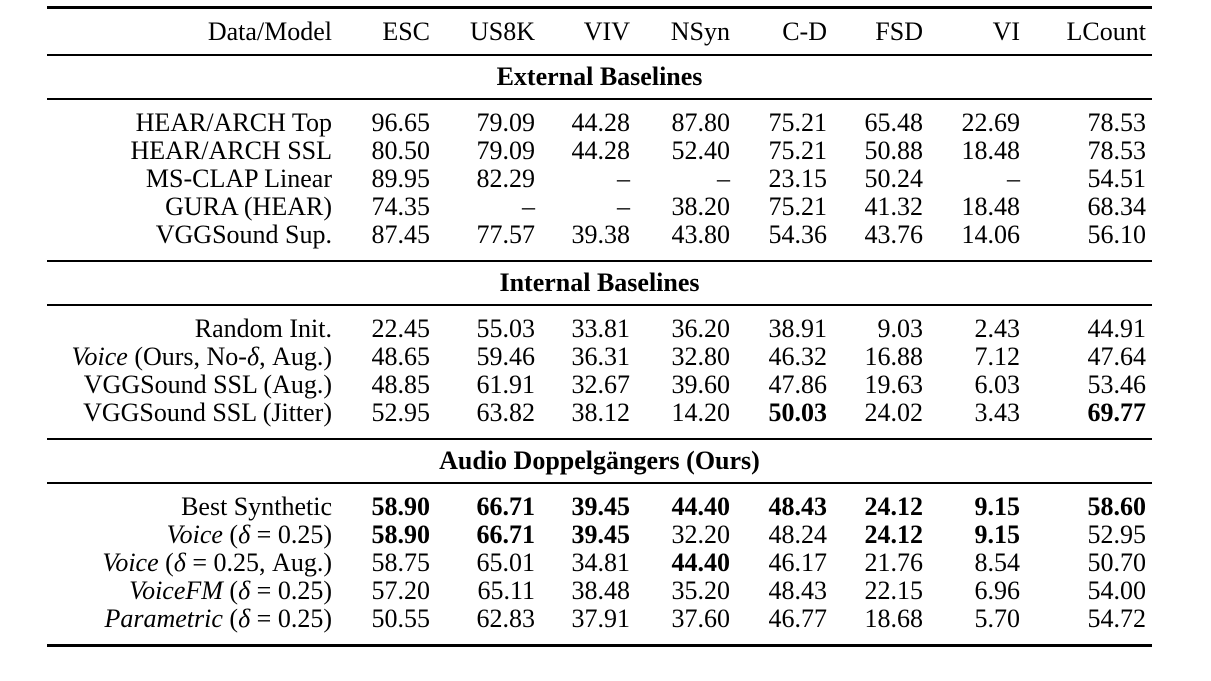 This screenshot has width=1211, height=681. I want to click on value-cell: 5.70, so click(997, 618).